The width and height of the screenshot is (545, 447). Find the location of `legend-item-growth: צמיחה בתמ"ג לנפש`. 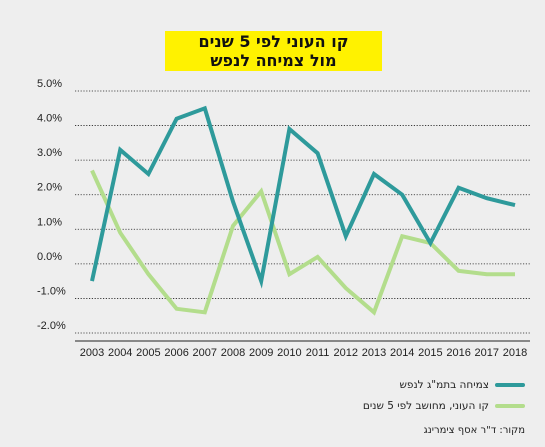

legend-item-growth: צמיחה בתמ"ג לנפש is located at coordinates (422, 385).